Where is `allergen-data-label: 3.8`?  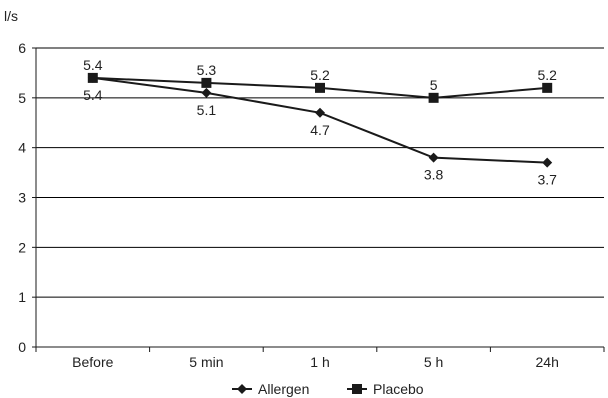 allergen-data-label: 3.8 is located at coordinates (434, 175).